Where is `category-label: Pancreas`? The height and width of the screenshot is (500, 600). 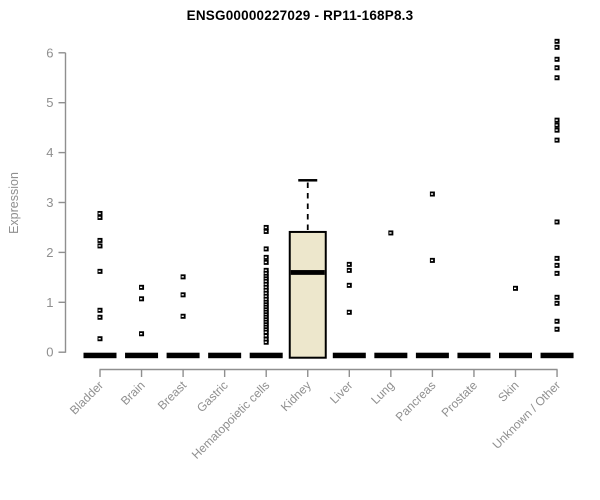 category-label: Pancreas is located at coordinates (416, 401).